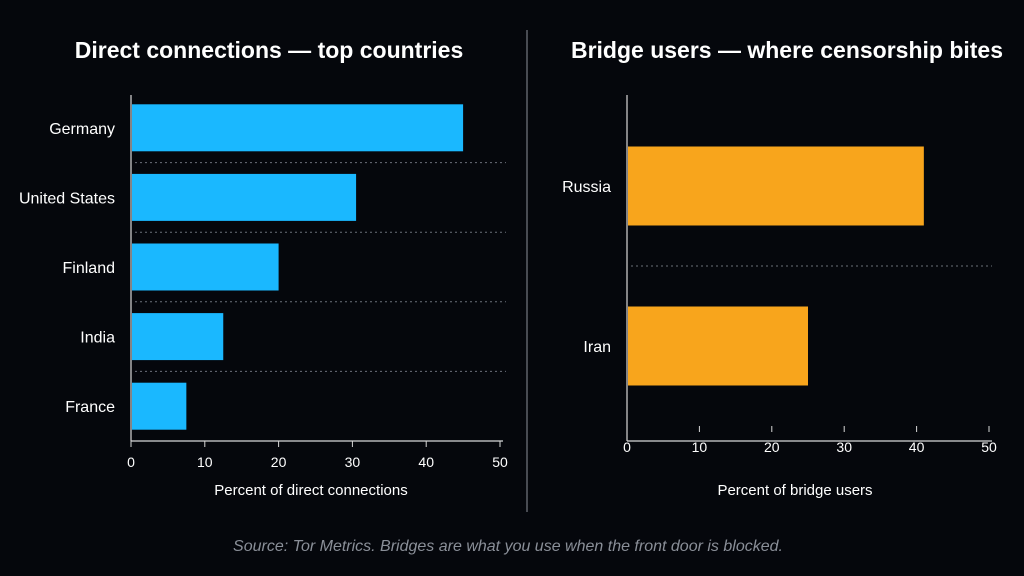 The image size is (1024, 576). I want to click on category-label: United States, so click(67, 198).